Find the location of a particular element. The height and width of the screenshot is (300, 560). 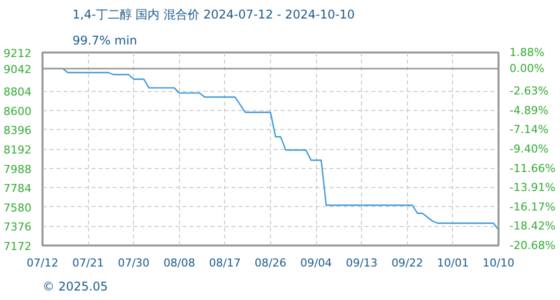

y2-tick-label: -9.40% is located at coordinates (529, 149).